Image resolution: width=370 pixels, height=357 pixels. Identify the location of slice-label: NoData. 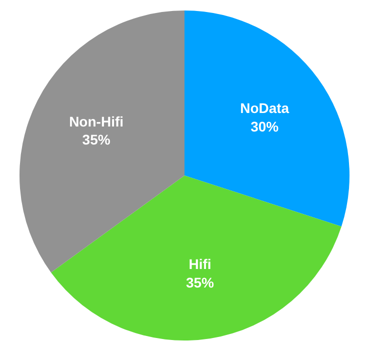
(265, 108).